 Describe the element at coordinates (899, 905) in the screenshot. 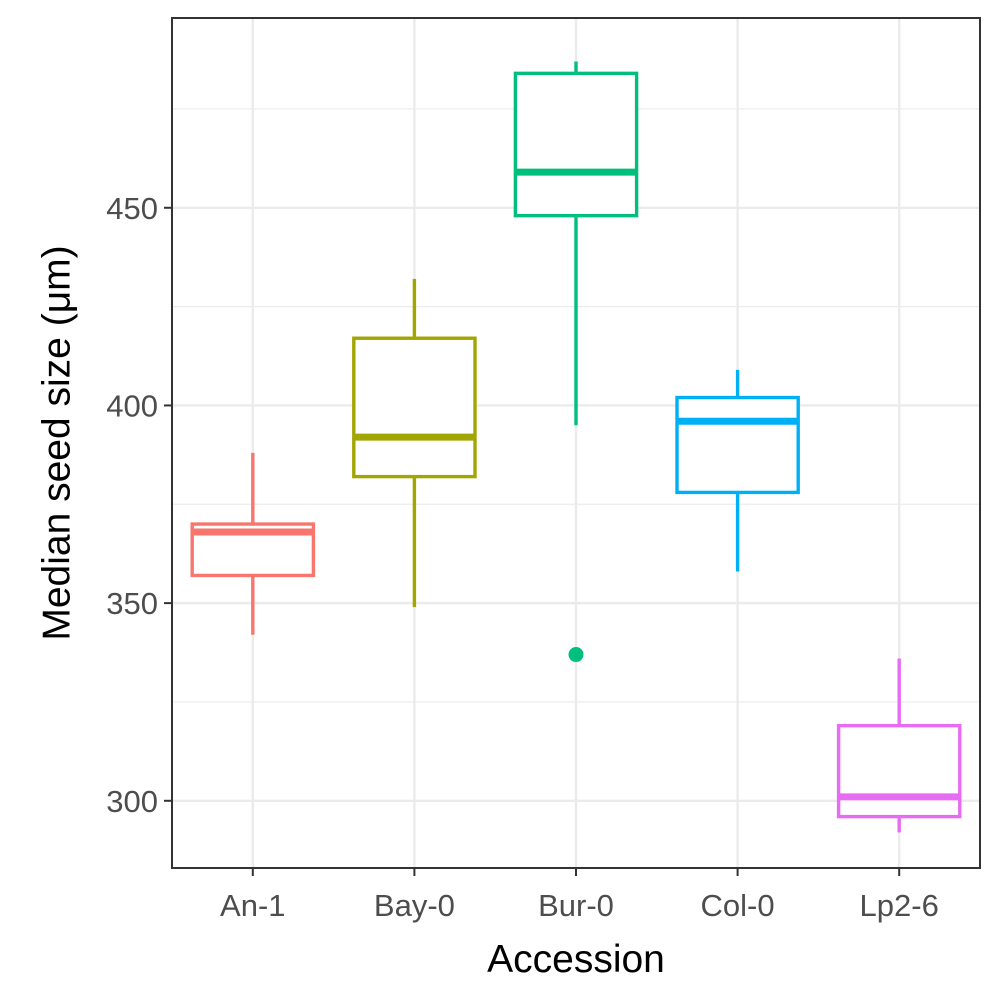

I see `x-tick-label: Lp2-6` at that location.